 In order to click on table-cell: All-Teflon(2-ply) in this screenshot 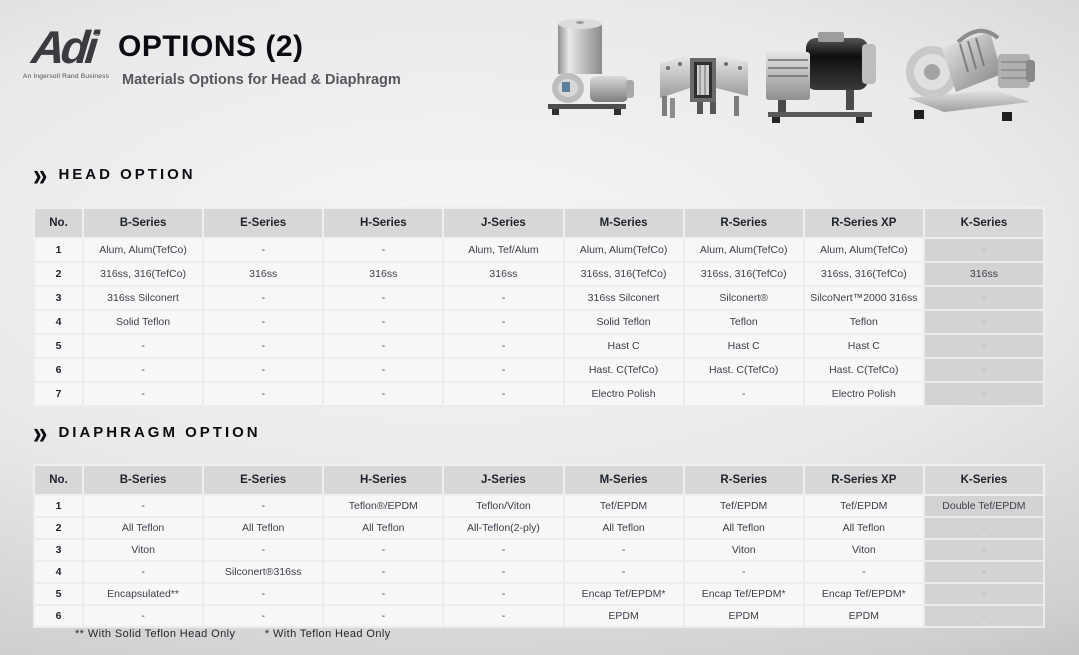, I will do `click(503, 528)`.